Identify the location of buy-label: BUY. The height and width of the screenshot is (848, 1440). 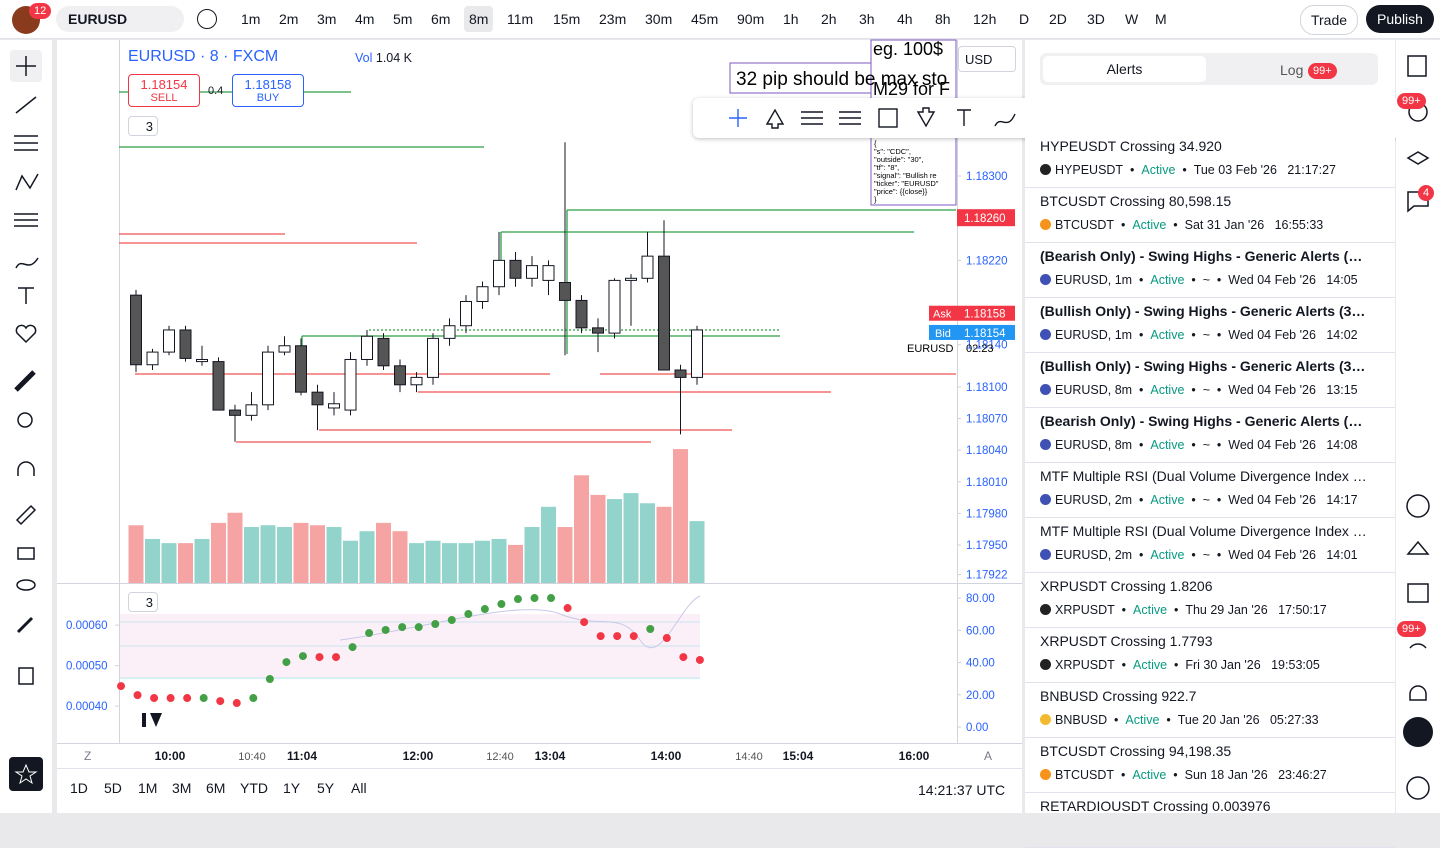
(268, 98).